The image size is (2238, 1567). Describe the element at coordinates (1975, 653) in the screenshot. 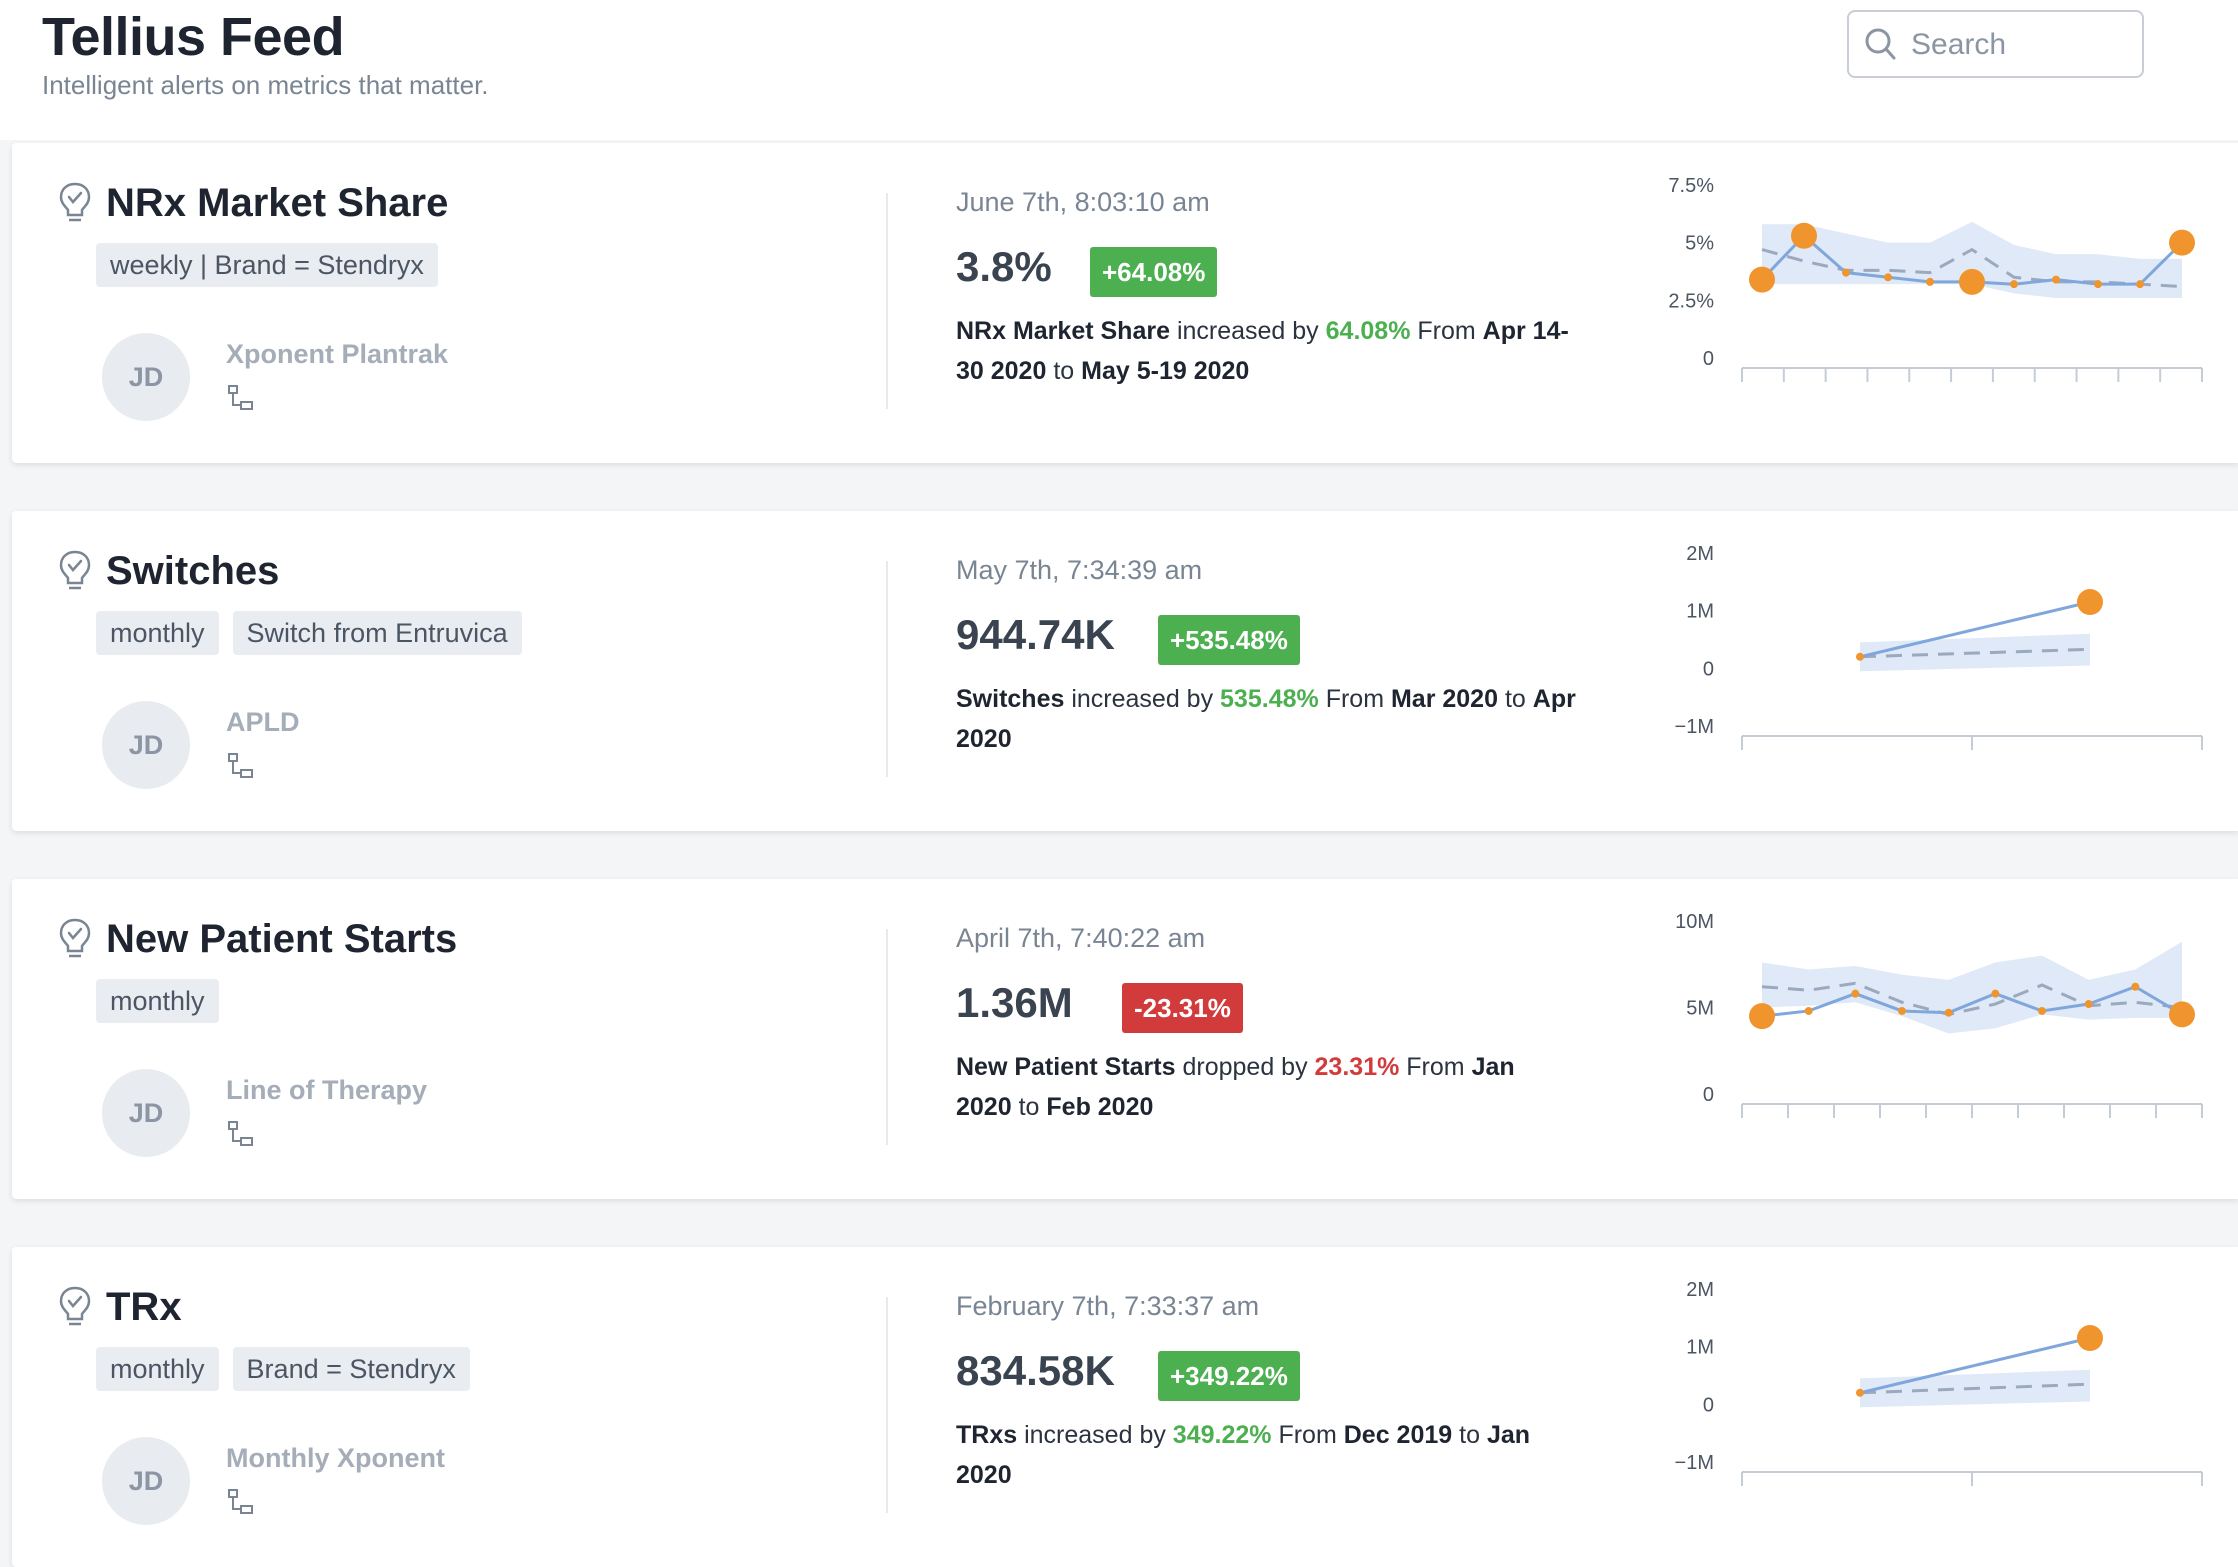

I see `expected-series-line` at that location.